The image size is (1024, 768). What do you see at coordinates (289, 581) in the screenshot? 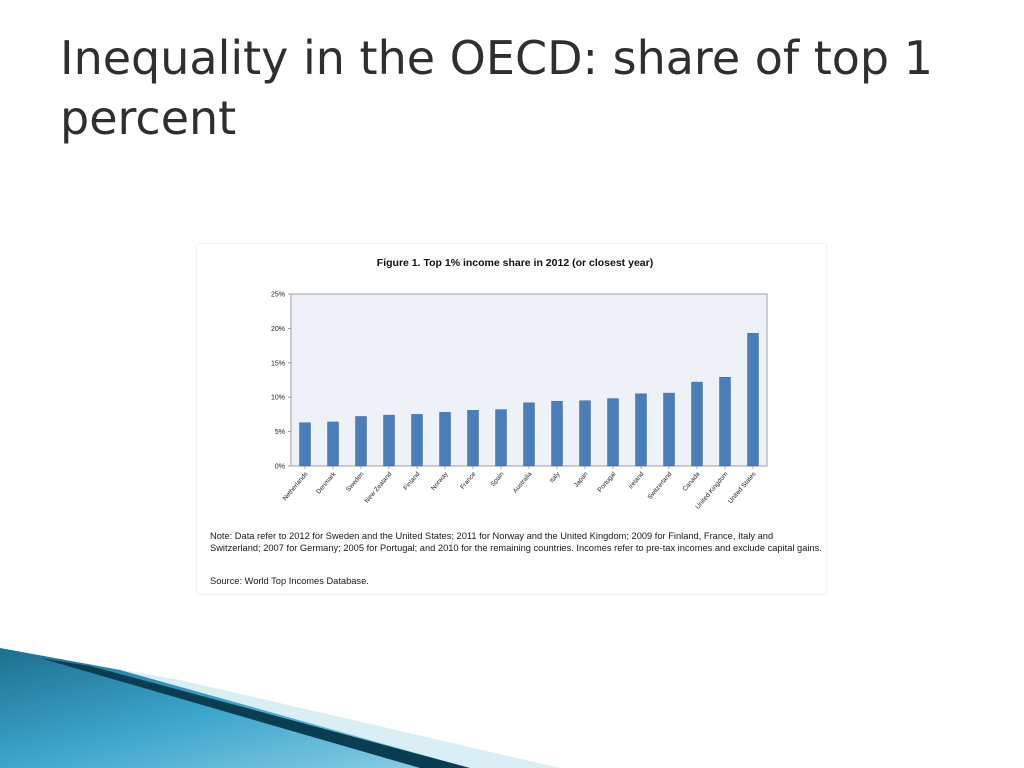
I see `figure-source: Source: World Top Incomes Database.` at bounding box center [289, 581].